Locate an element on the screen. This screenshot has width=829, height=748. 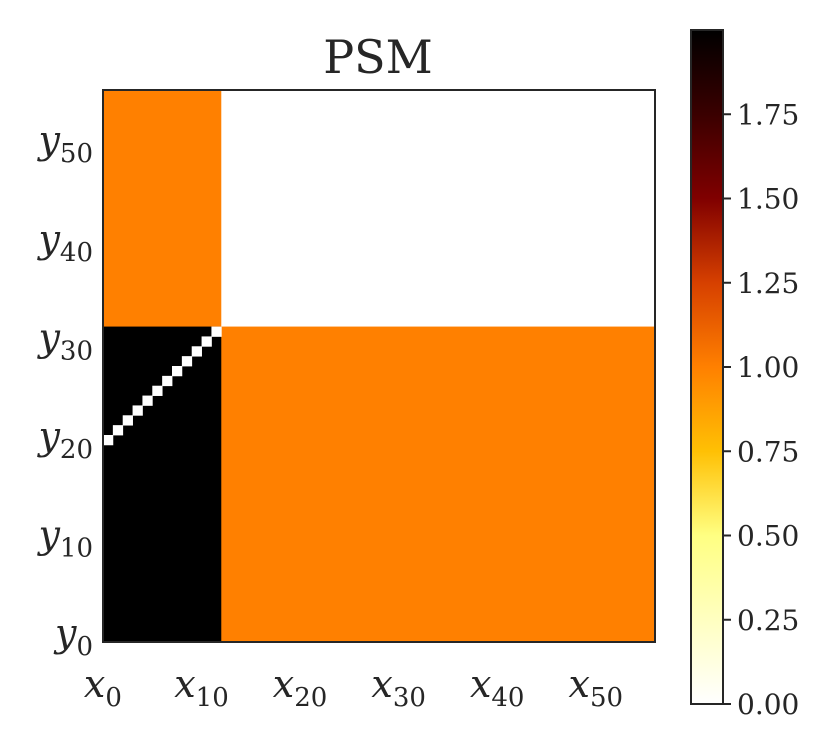
colorbar-tick-label: 1.25 is located at coordinates (768, 283).